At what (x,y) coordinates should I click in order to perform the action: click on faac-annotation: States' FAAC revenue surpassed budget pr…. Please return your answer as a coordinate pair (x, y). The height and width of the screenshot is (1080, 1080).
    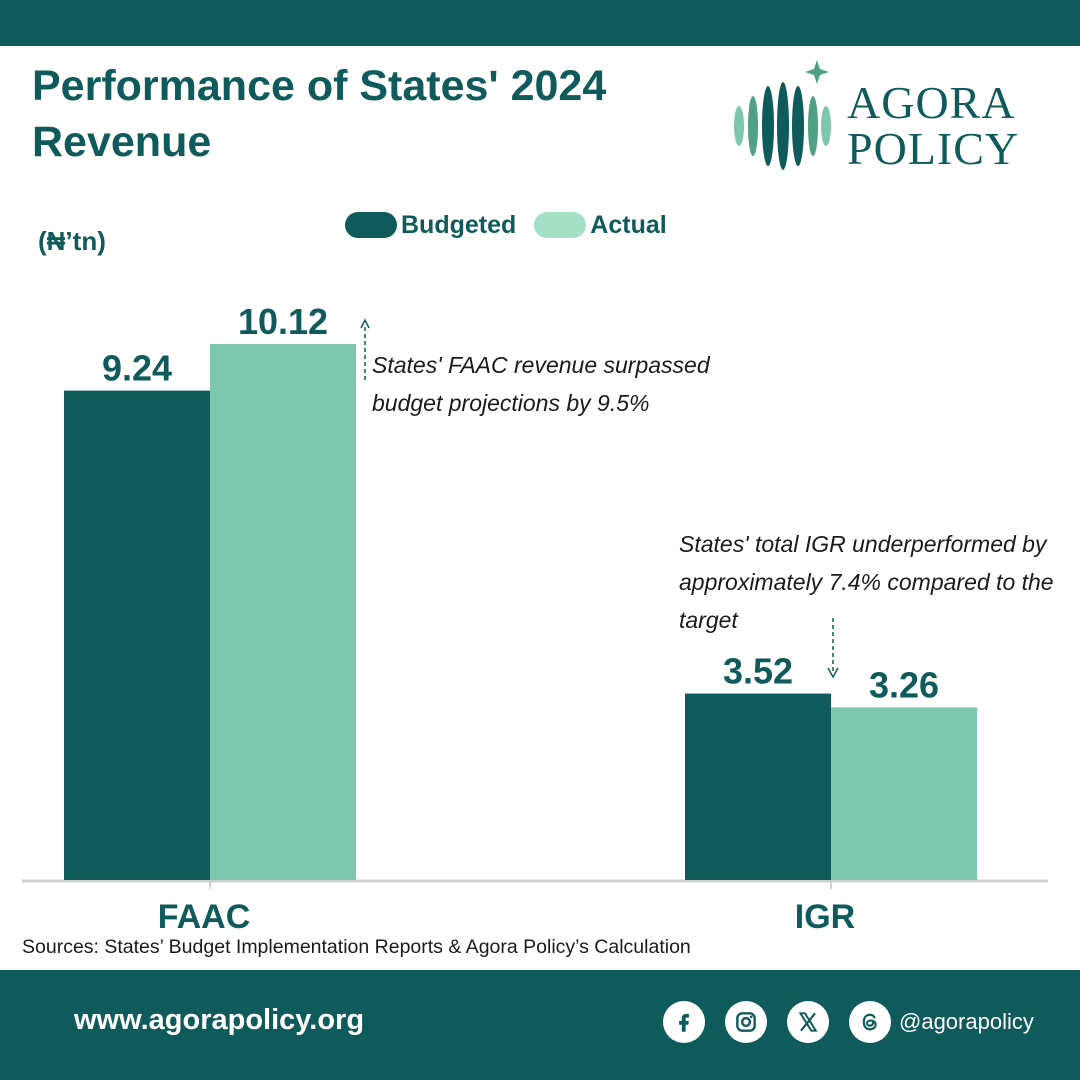
    Looking at the image, I should click on (541, 384).